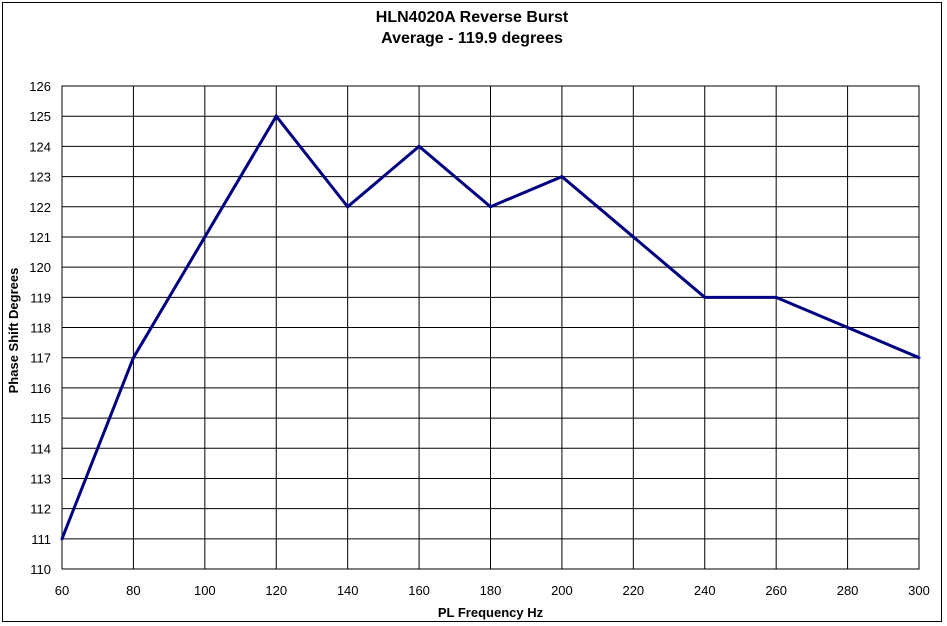 The image size is (947, 626). I want to click on x-tick-label: 200, so click(562, 590).